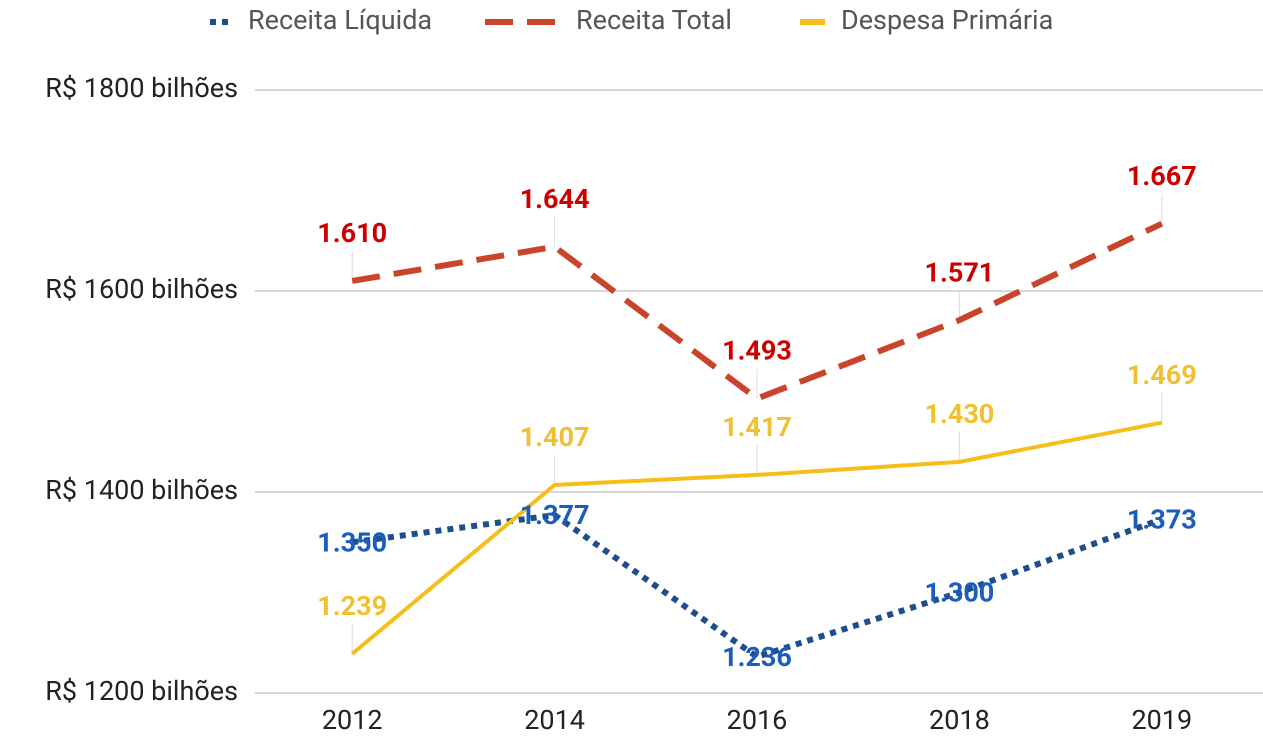 Image resolution: width=1263 pixels, height=743 pixels. I want to click on legend-label: Receita Total, so click(654, 20).